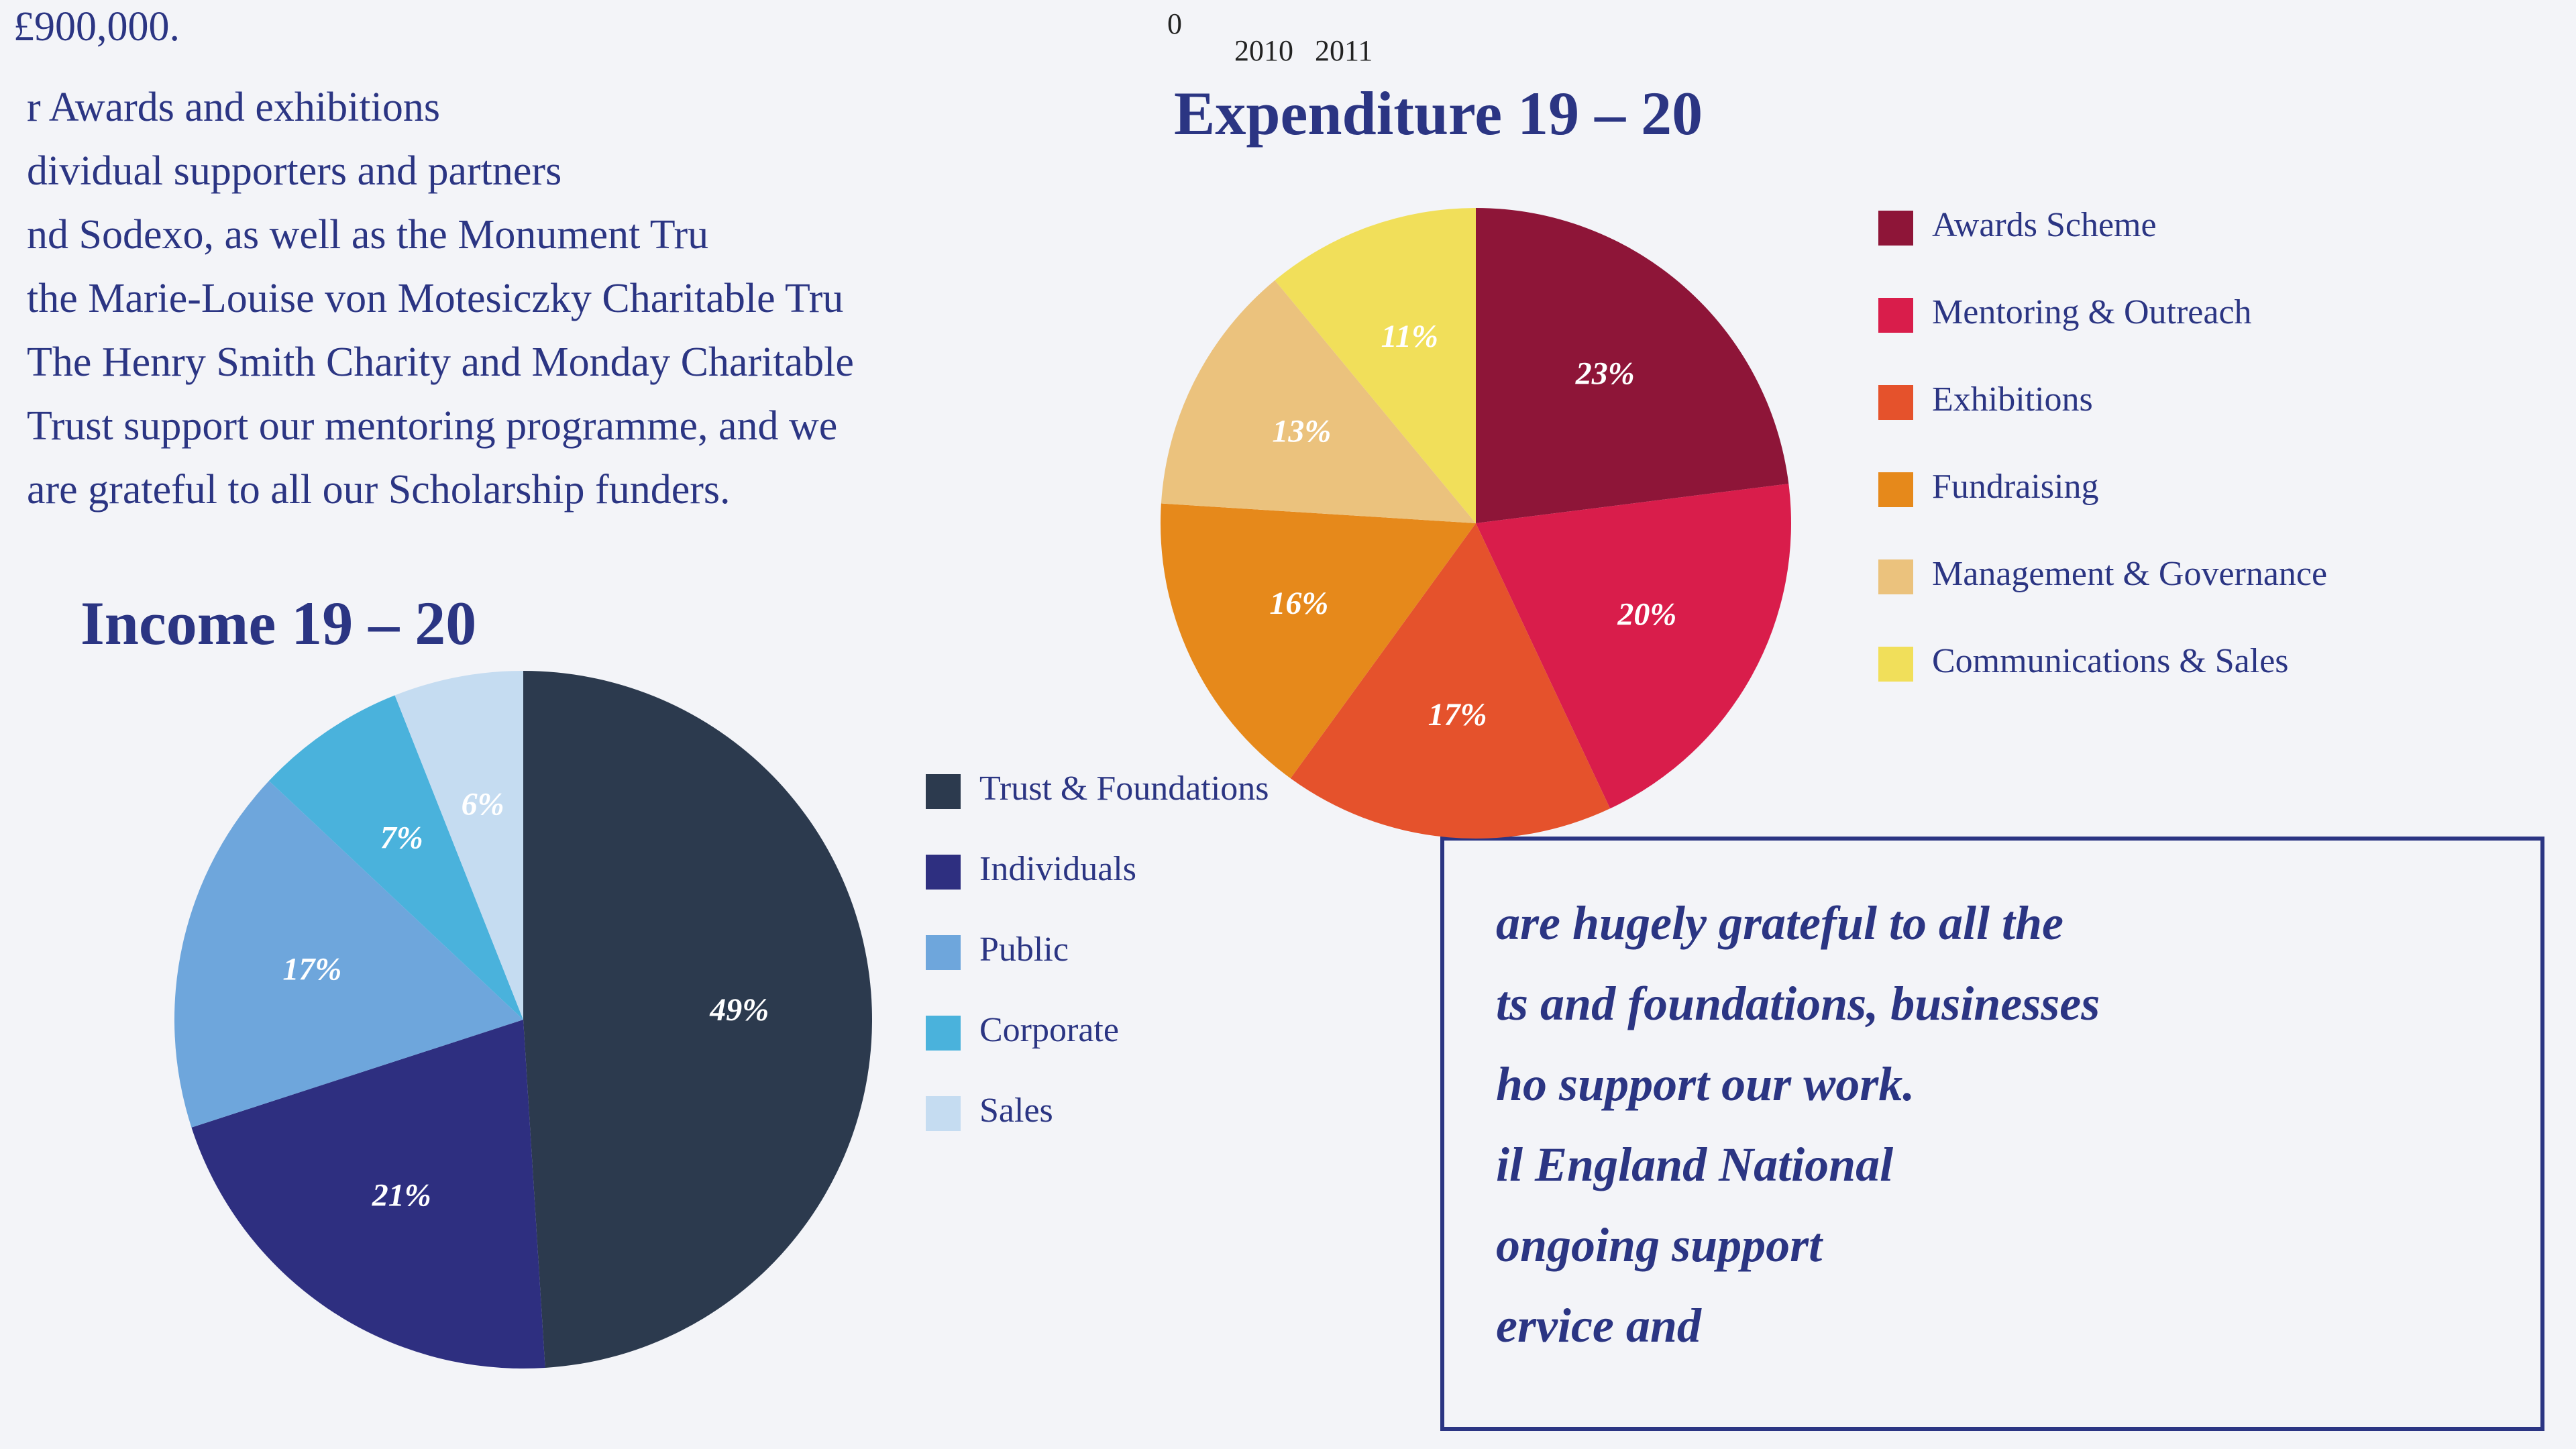 This screenshot has width=2576, height=1449. Describe the element at coordinates (1124, 788) in the screenshot. I see `legend-label: Trust & Foundations` at that location.